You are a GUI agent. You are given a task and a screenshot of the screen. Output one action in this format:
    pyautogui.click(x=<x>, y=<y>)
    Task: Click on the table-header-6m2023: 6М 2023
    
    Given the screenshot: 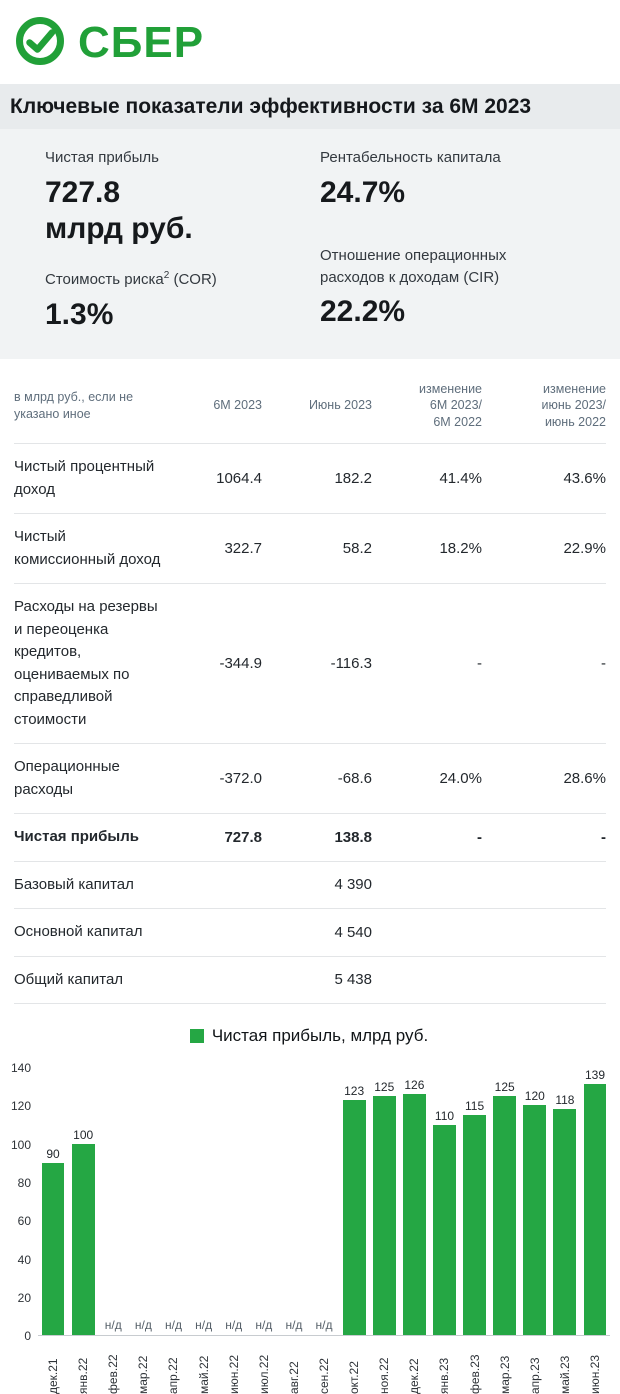 What is the action you would take?
    pyautogui.click(x=237, y=405)
    